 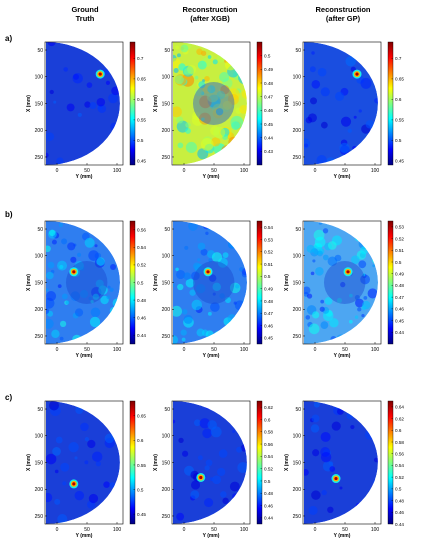 What do you see at coordinates (343, 9) in the screenshot?
I see `column-header-line1: Reconstruction` at bounding box center [343, 9].